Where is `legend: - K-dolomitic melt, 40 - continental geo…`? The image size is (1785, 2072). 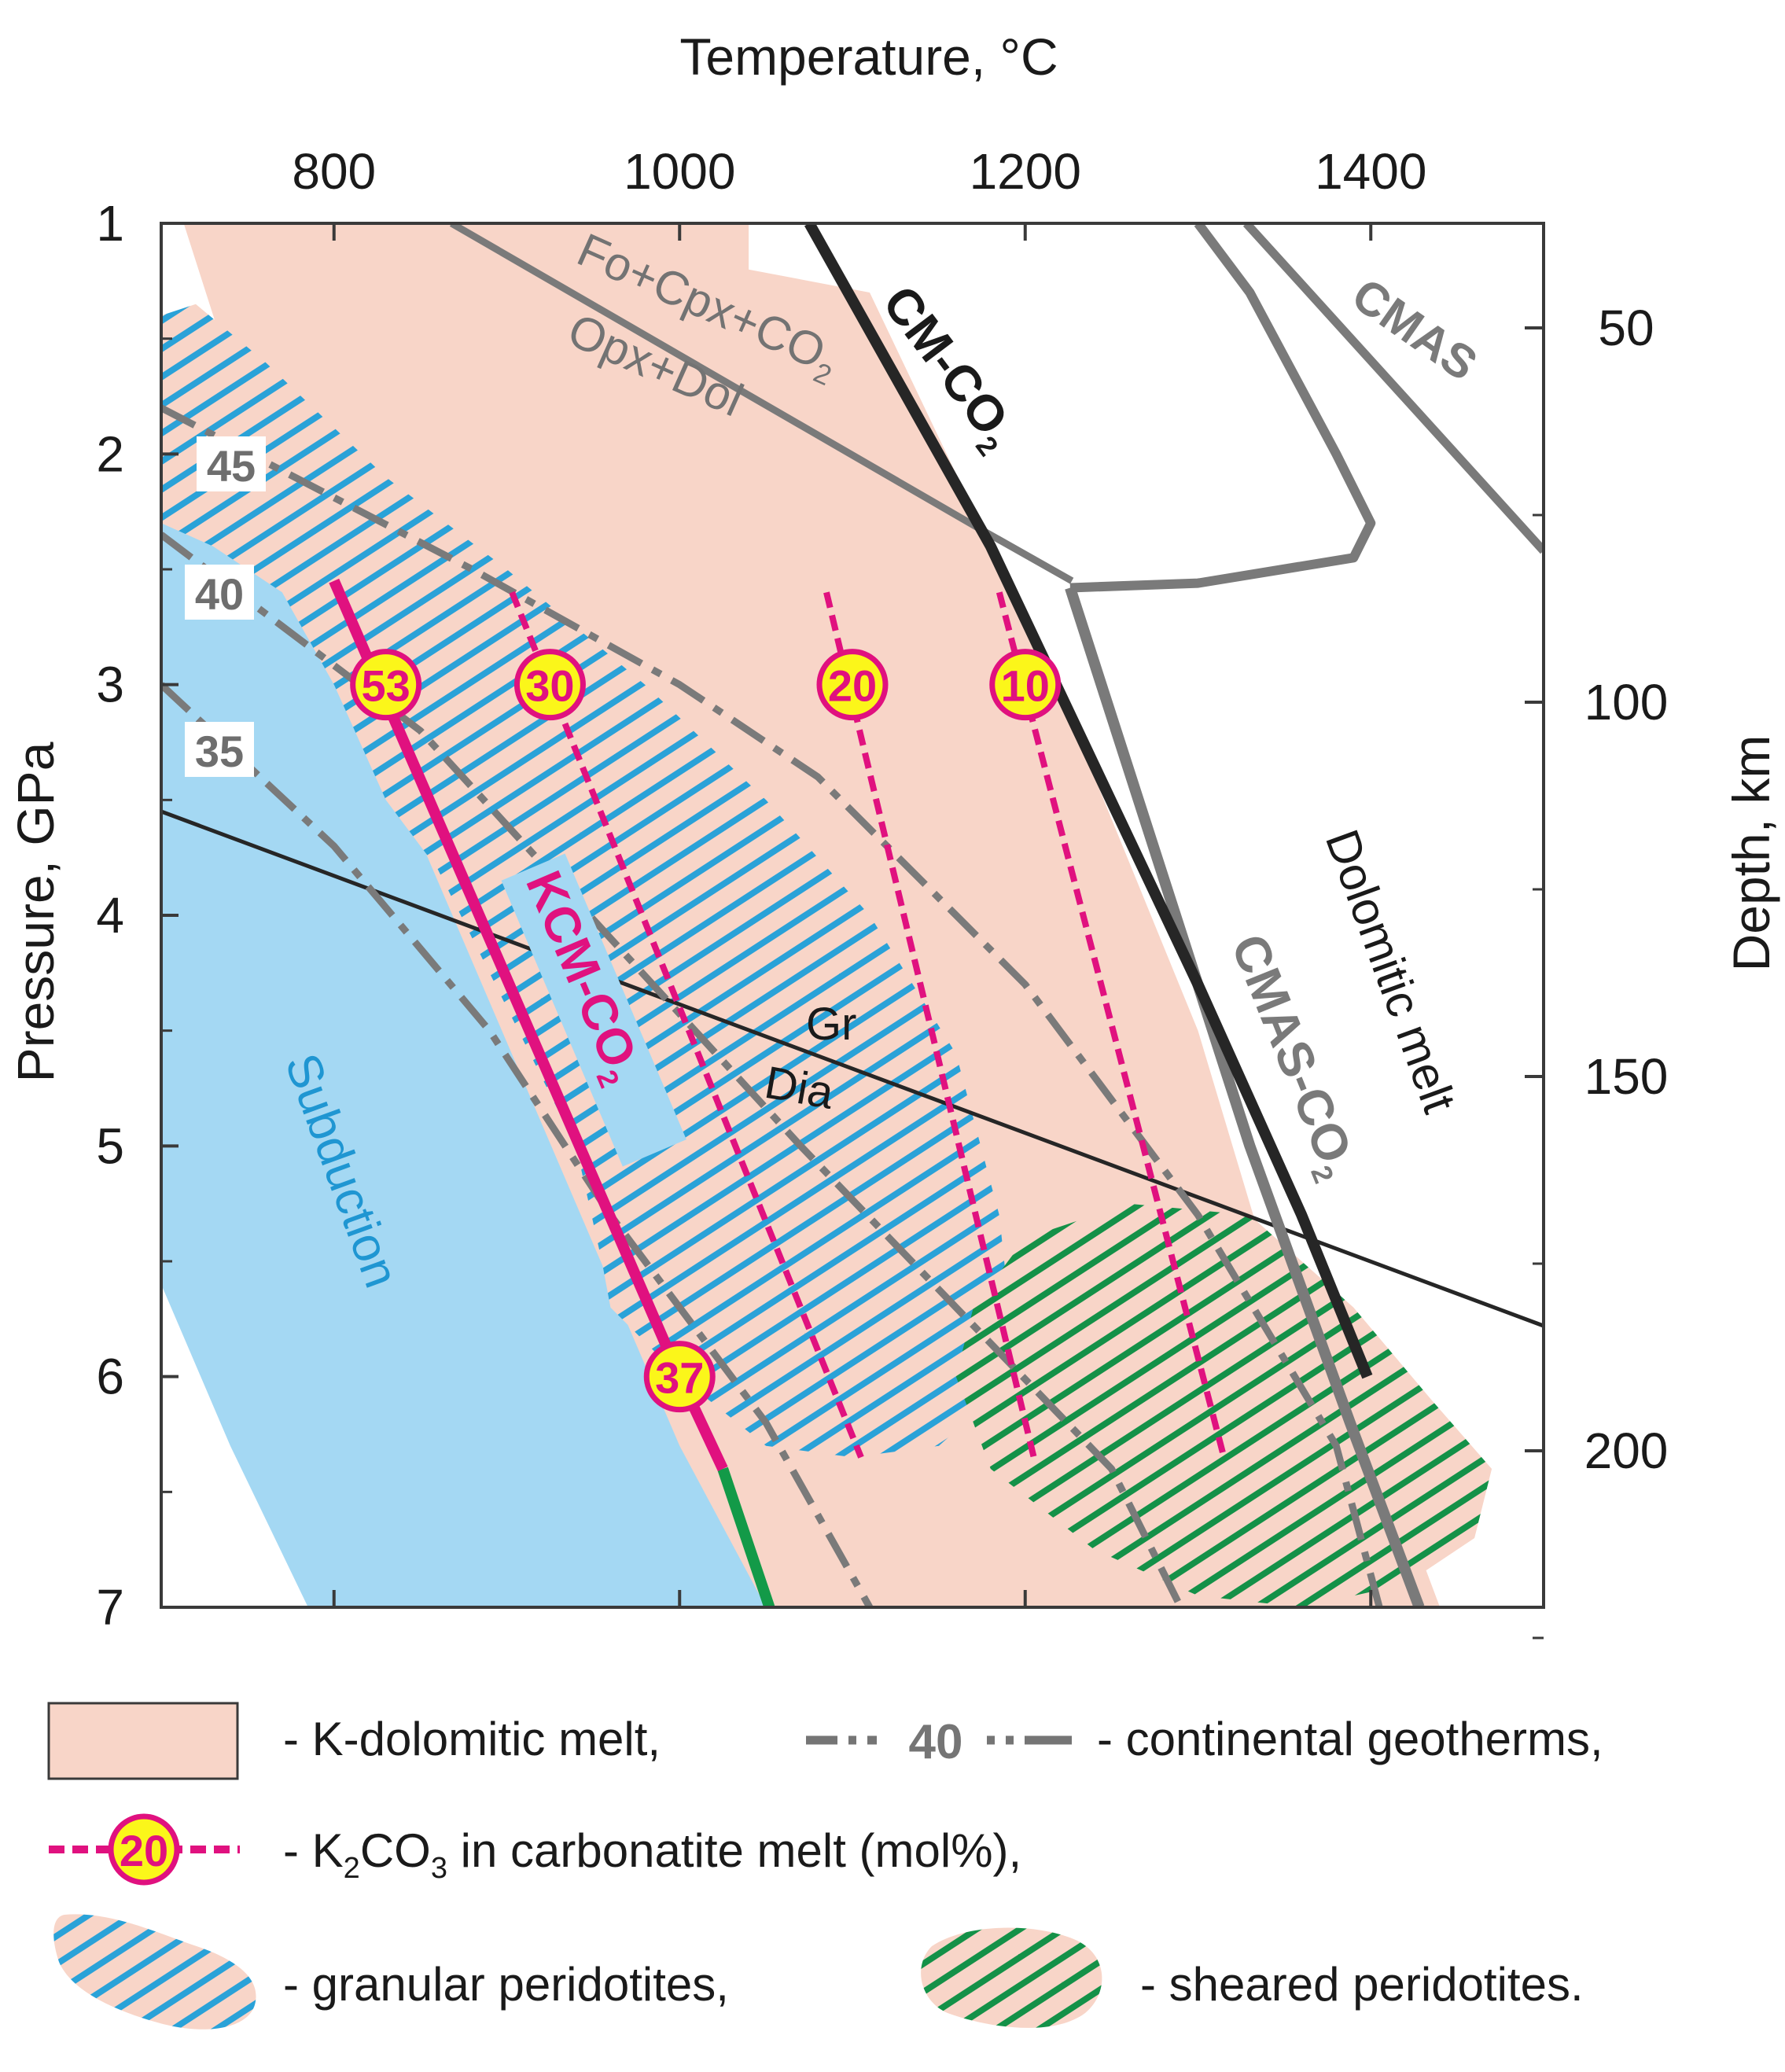
legend: - K-dolomitic melt, 40 - continental geo… is located at coordinates (825, 1866).